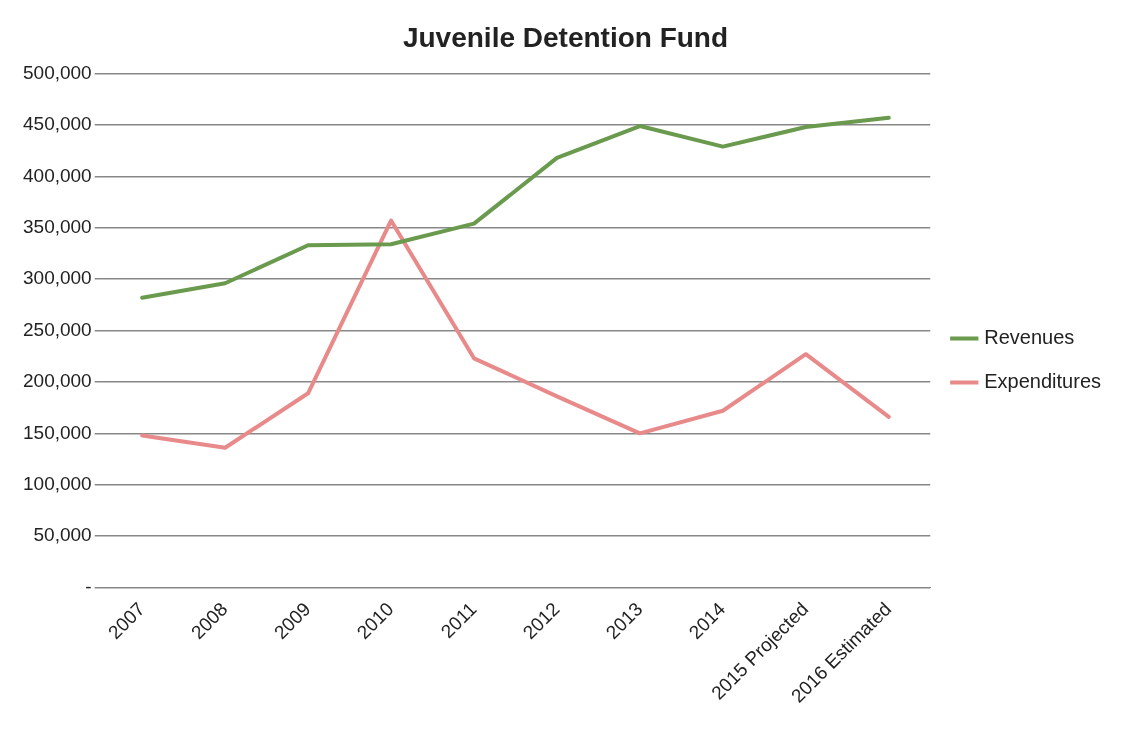 This screenshot has height=731, width=1131. What do you see at coordinates (57, 124) in the screenshot?
I see `y-tick-label: 450,000` at bounding box center [57, 124].